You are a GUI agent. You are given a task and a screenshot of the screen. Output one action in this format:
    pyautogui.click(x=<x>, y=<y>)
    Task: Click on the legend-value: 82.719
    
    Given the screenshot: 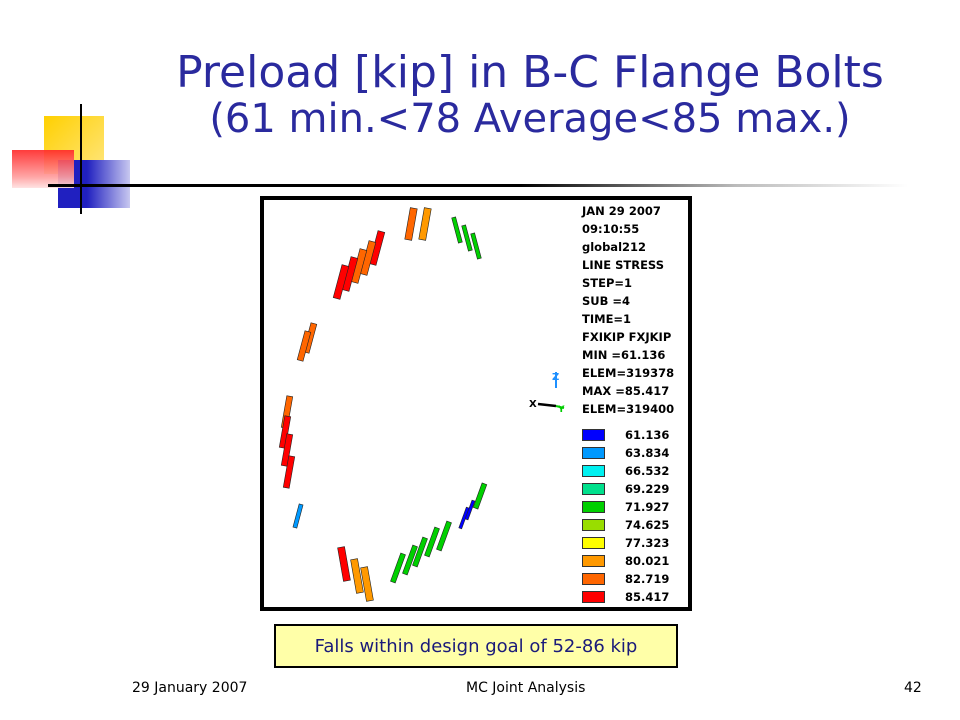 What is the action you would take?
    pyautogui.click(x=647, y=579)
    